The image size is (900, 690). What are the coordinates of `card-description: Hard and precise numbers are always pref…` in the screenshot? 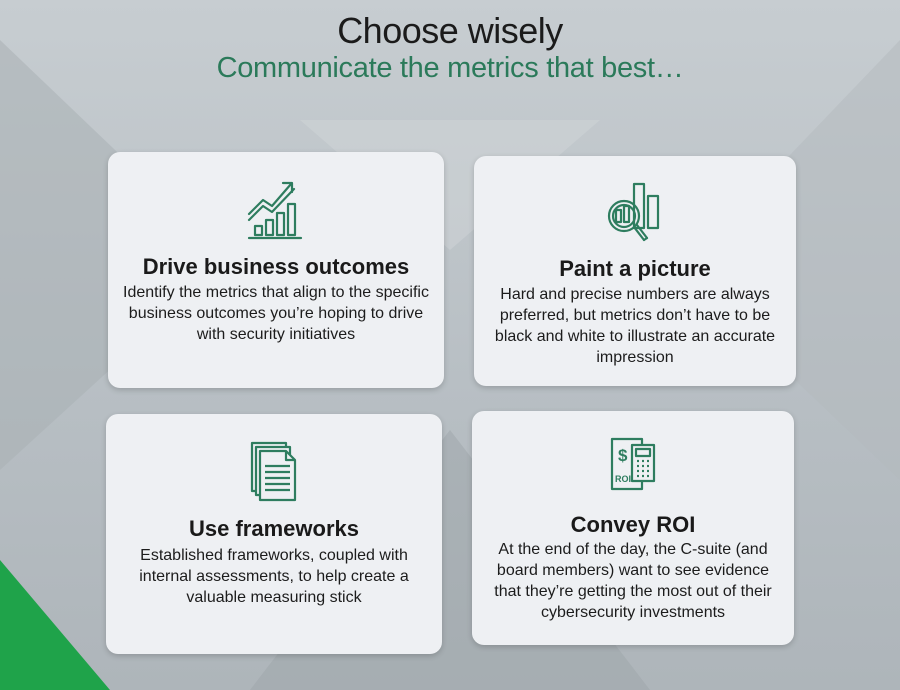 It's located at (635, 326).